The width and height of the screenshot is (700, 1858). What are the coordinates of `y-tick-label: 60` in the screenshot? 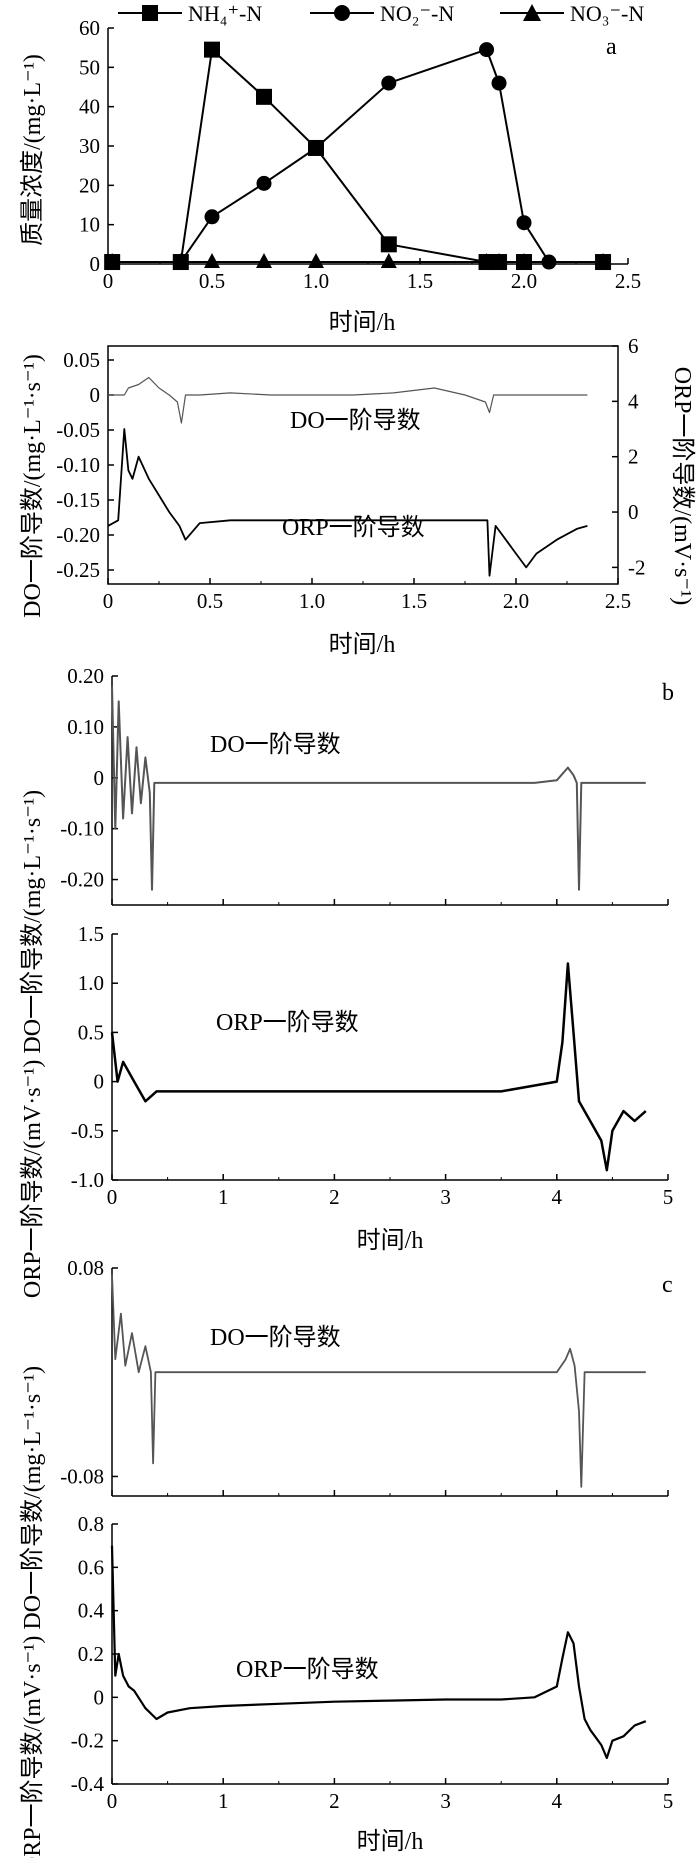 It's located at (89, 28).